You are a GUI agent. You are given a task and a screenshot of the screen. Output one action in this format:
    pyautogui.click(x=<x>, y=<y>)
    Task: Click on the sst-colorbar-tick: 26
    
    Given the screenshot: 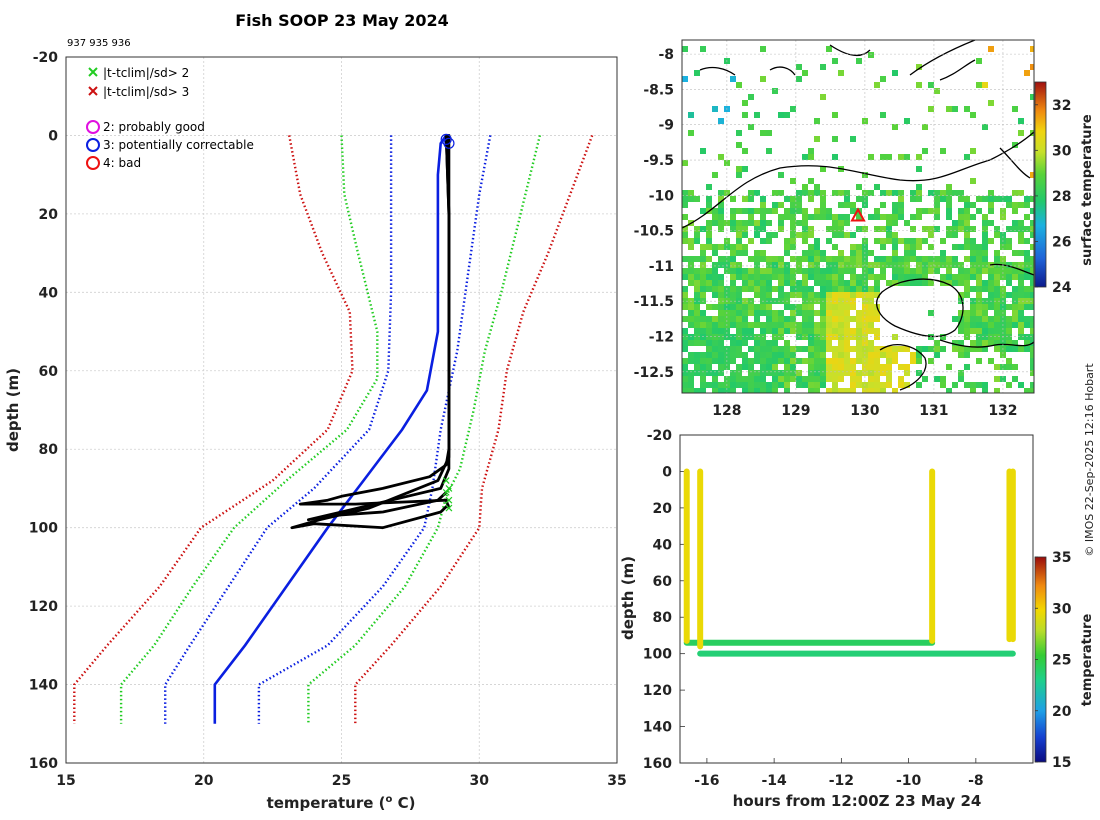 What is the action you would take?
    pyautogui.click(x=1061, y=242)
    